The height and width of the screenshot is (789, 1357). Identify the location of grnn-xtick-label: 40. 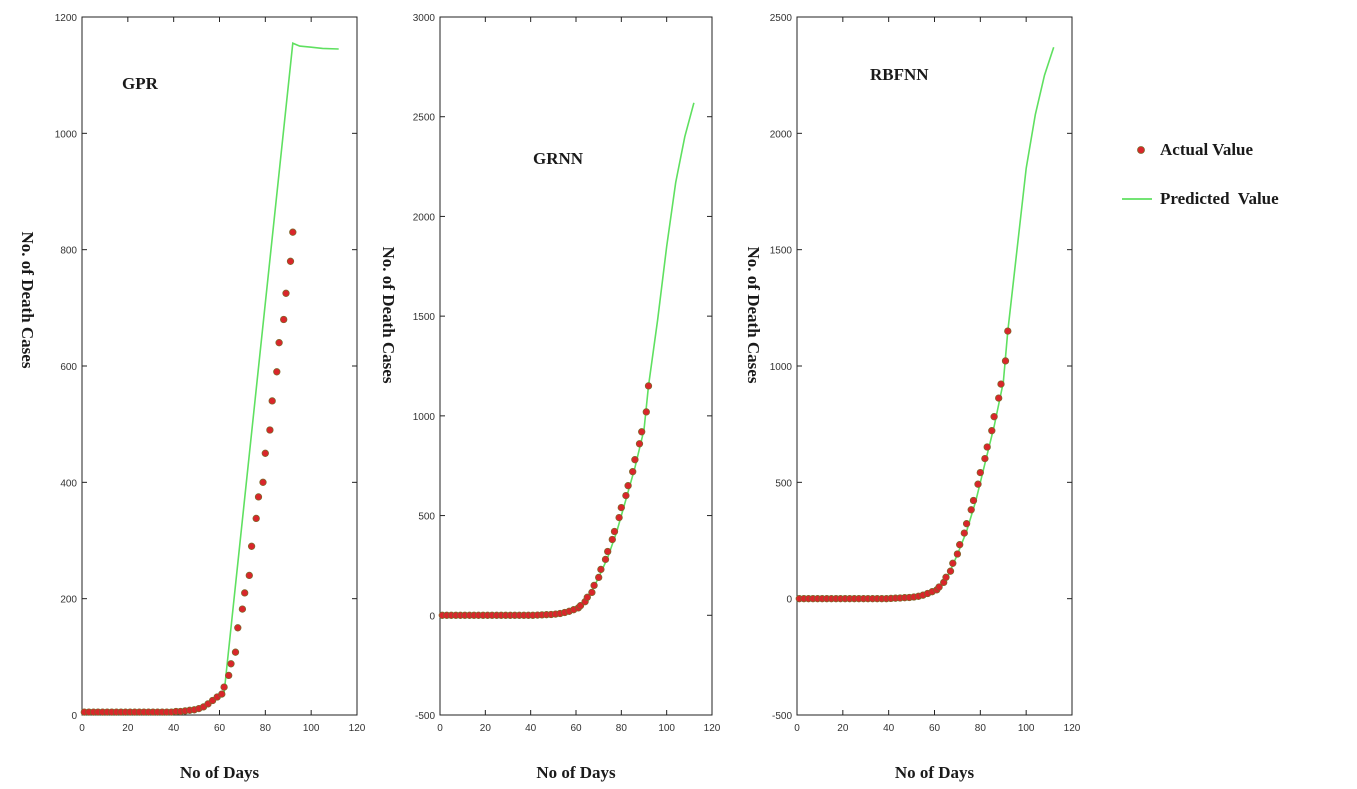
(531, 728).